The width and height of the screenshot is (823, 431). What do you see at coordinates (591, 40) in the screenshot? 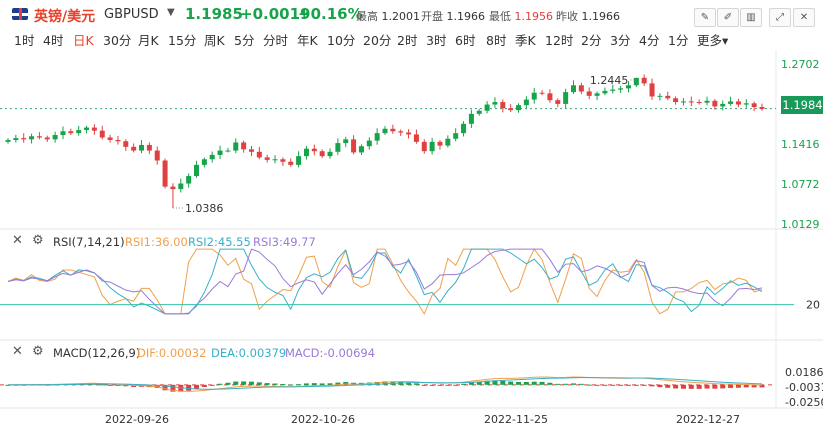
I see `tab-2分: 2分` at bounding box center [591, 40].